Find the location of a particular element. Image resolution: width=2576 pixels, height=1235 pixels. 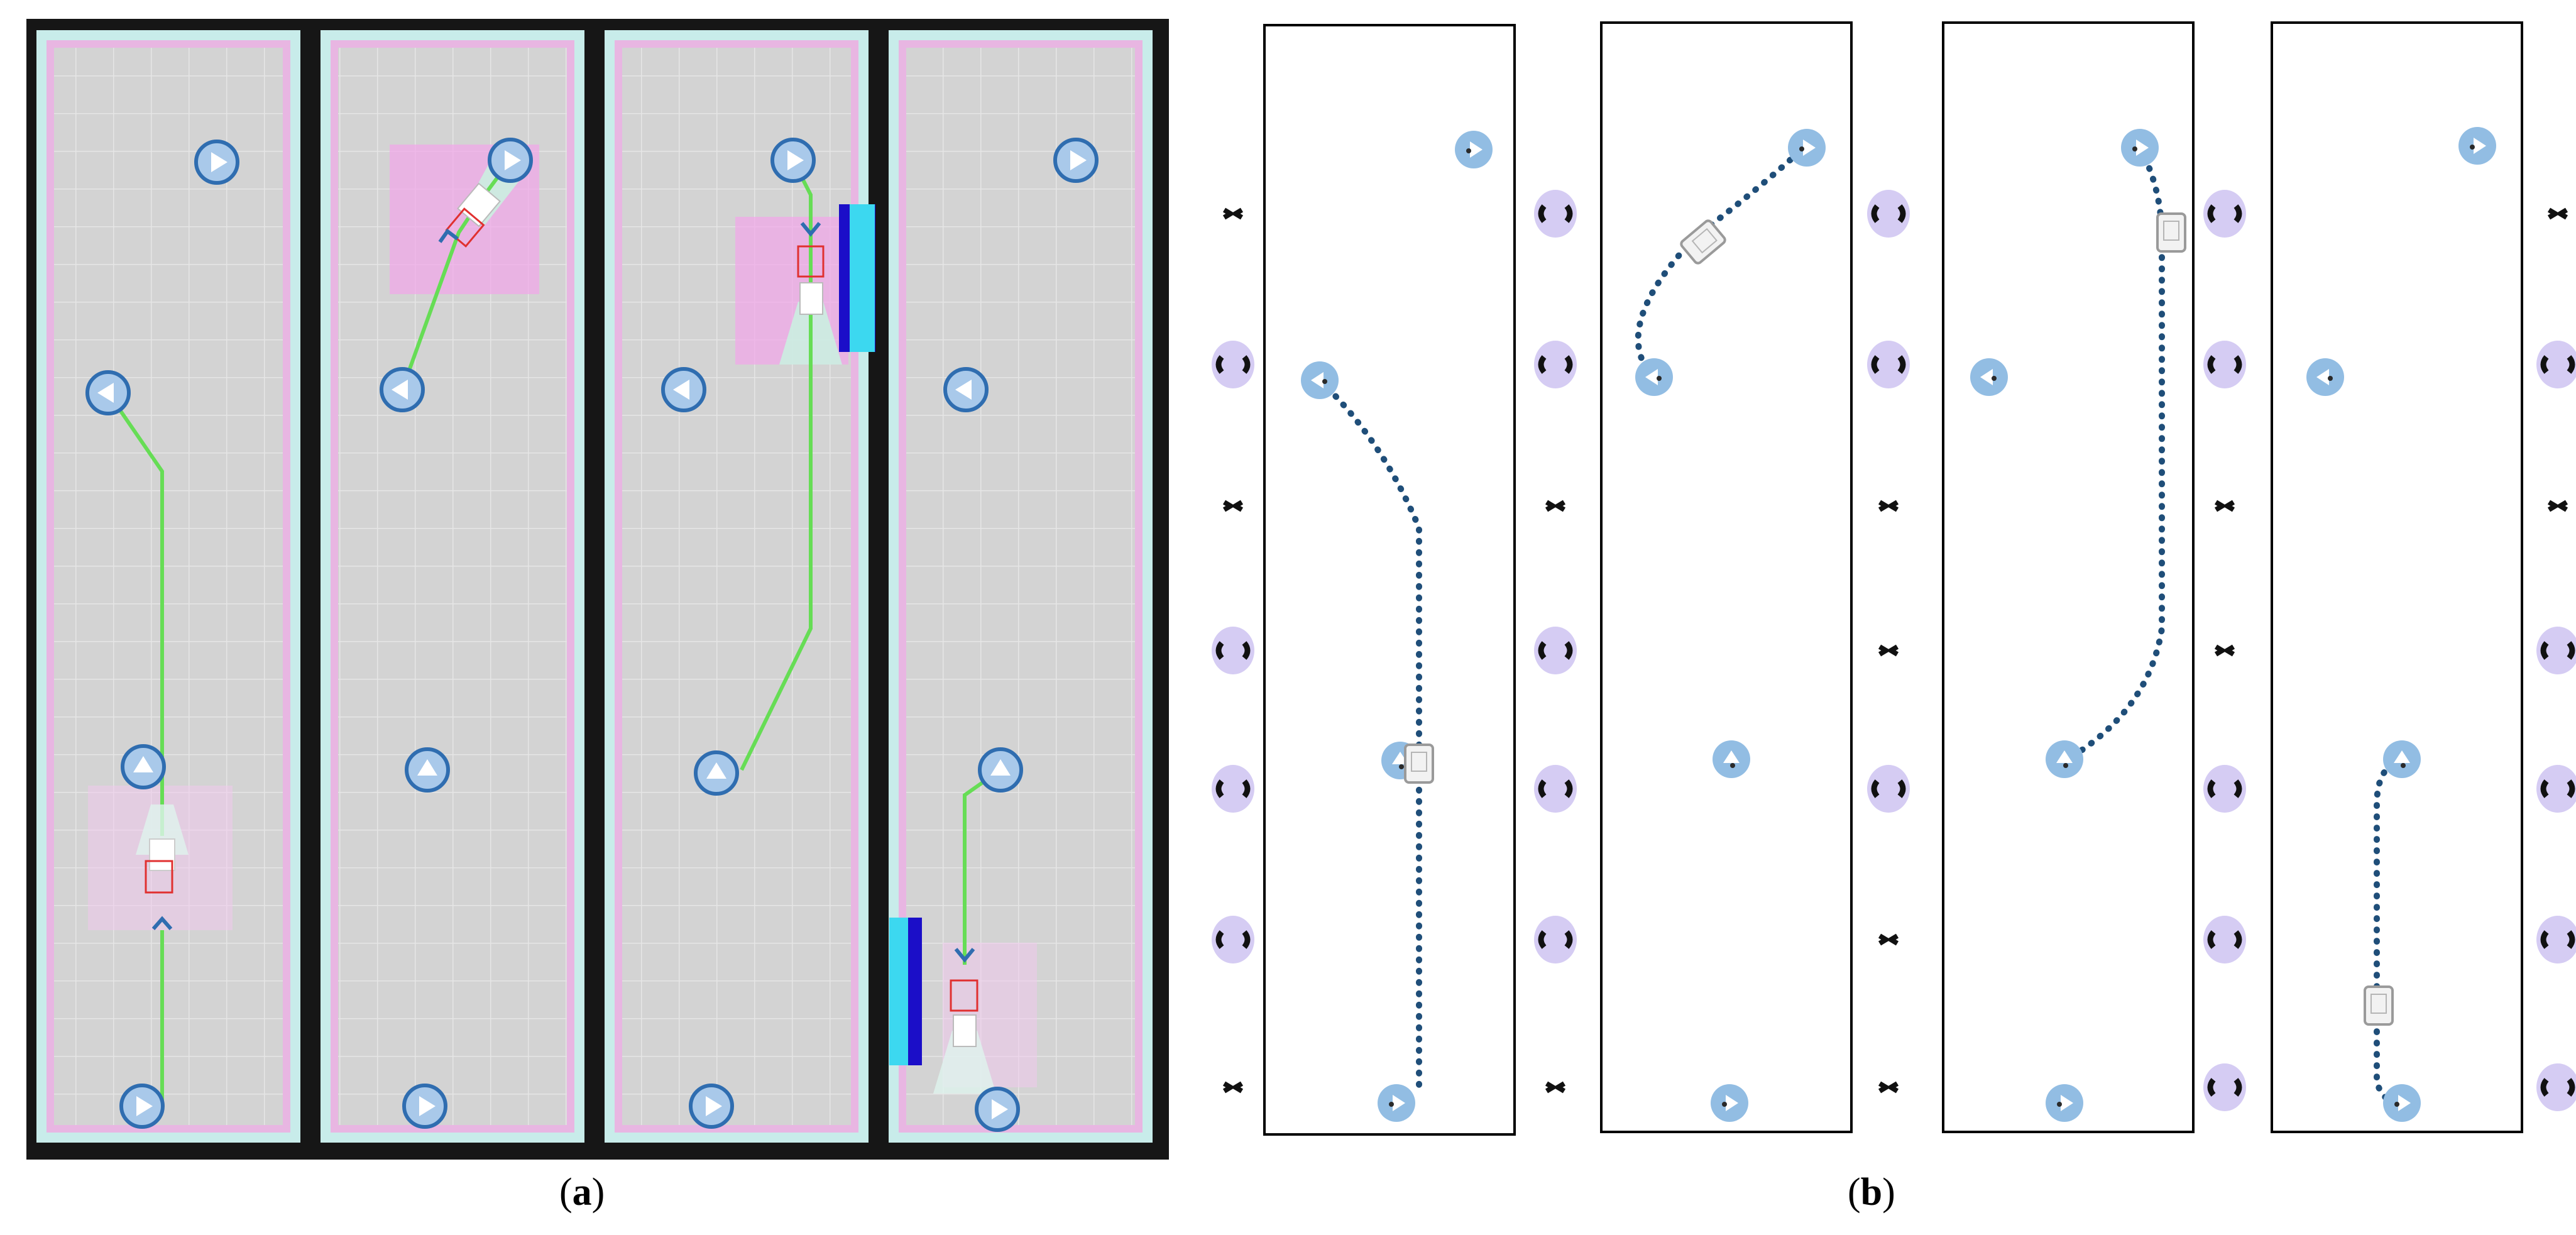

caption-b: (b) is located at coordinates (1871, 1192).